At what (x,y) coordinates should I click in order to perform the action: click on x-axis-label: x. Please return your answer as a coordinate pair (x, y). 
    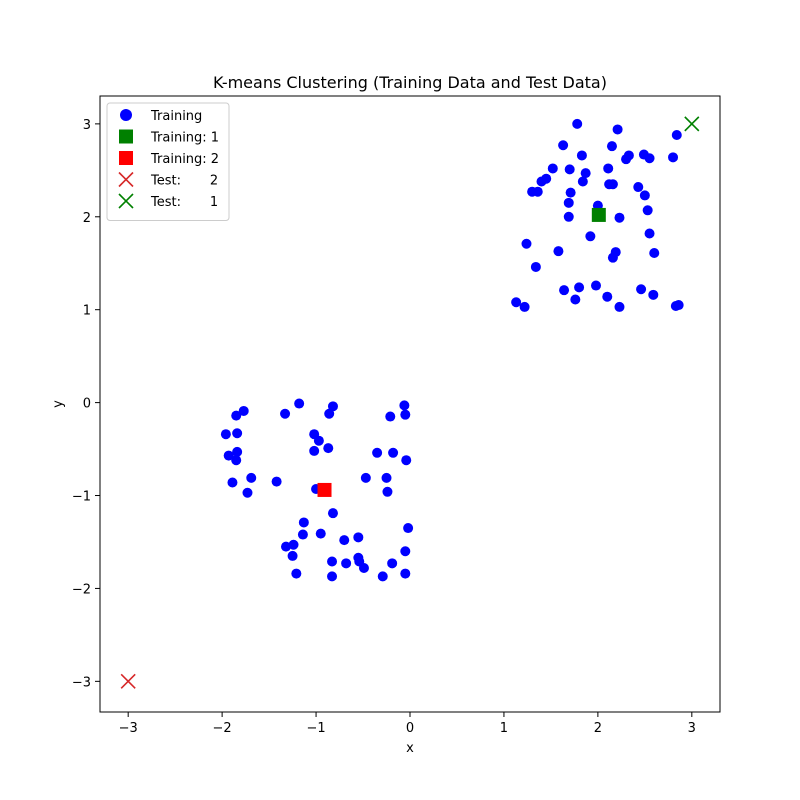
    Looking at the image, I should click on (410, 748).